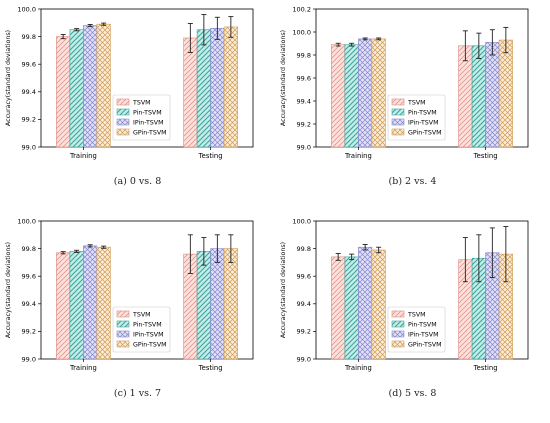 This screenshot has height=423, width=550. Describe the element at coordinates (29, 120) in the screenshot. I see `y-tick-label: 99.2` at that location.